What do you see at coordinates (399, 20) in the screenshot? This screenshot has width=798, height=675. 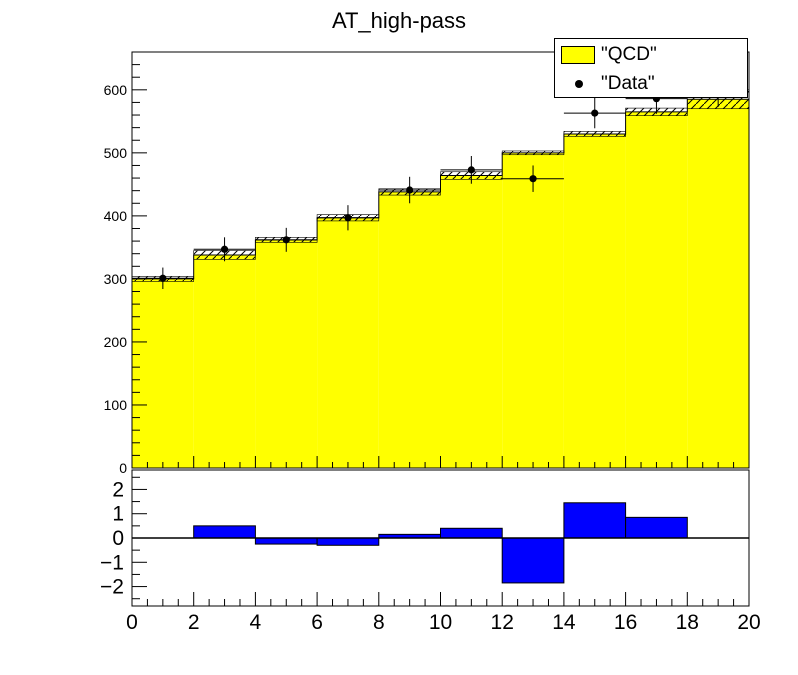 I see `chart-title: AT_high-pass` at bounding box center [399, 20].